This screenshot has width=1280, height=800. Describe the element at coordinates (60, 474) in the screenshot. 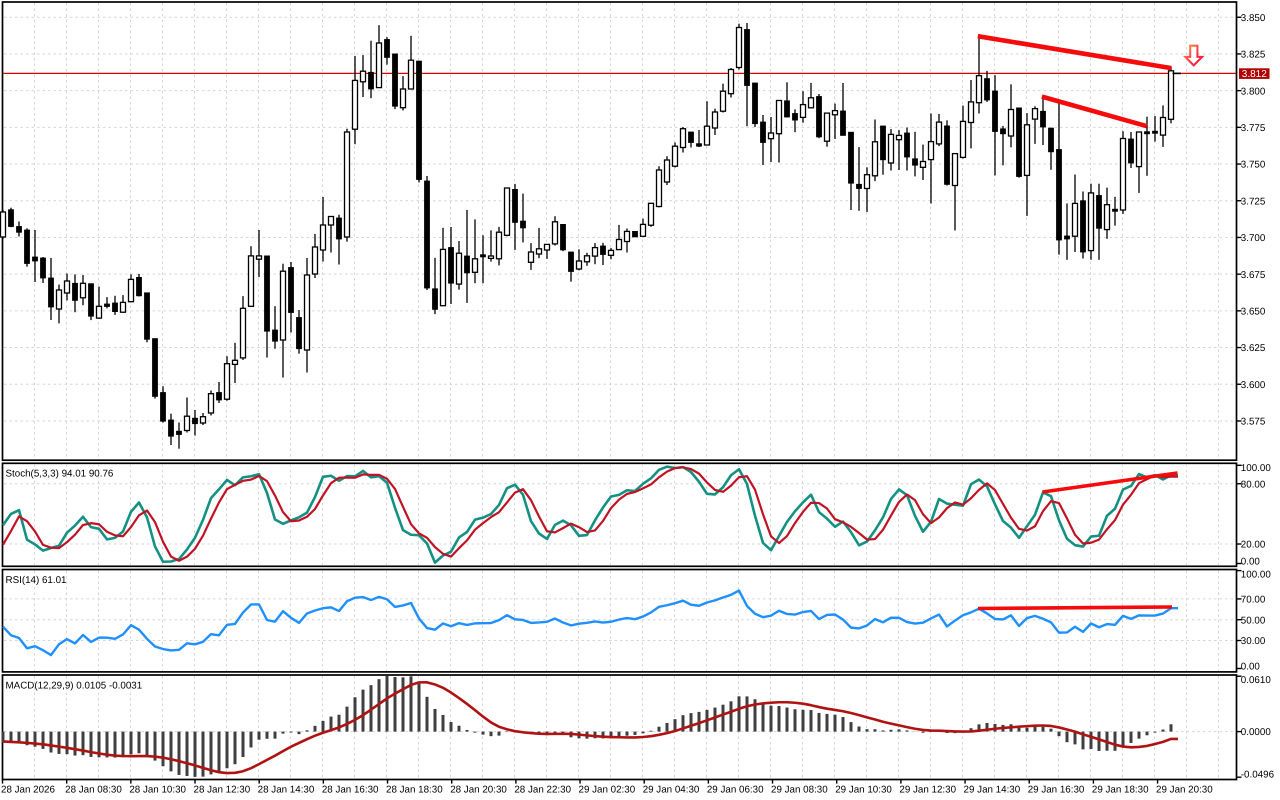

I see `svg-text: Stoch(5,3,3) 94.01 90.76` at that location.